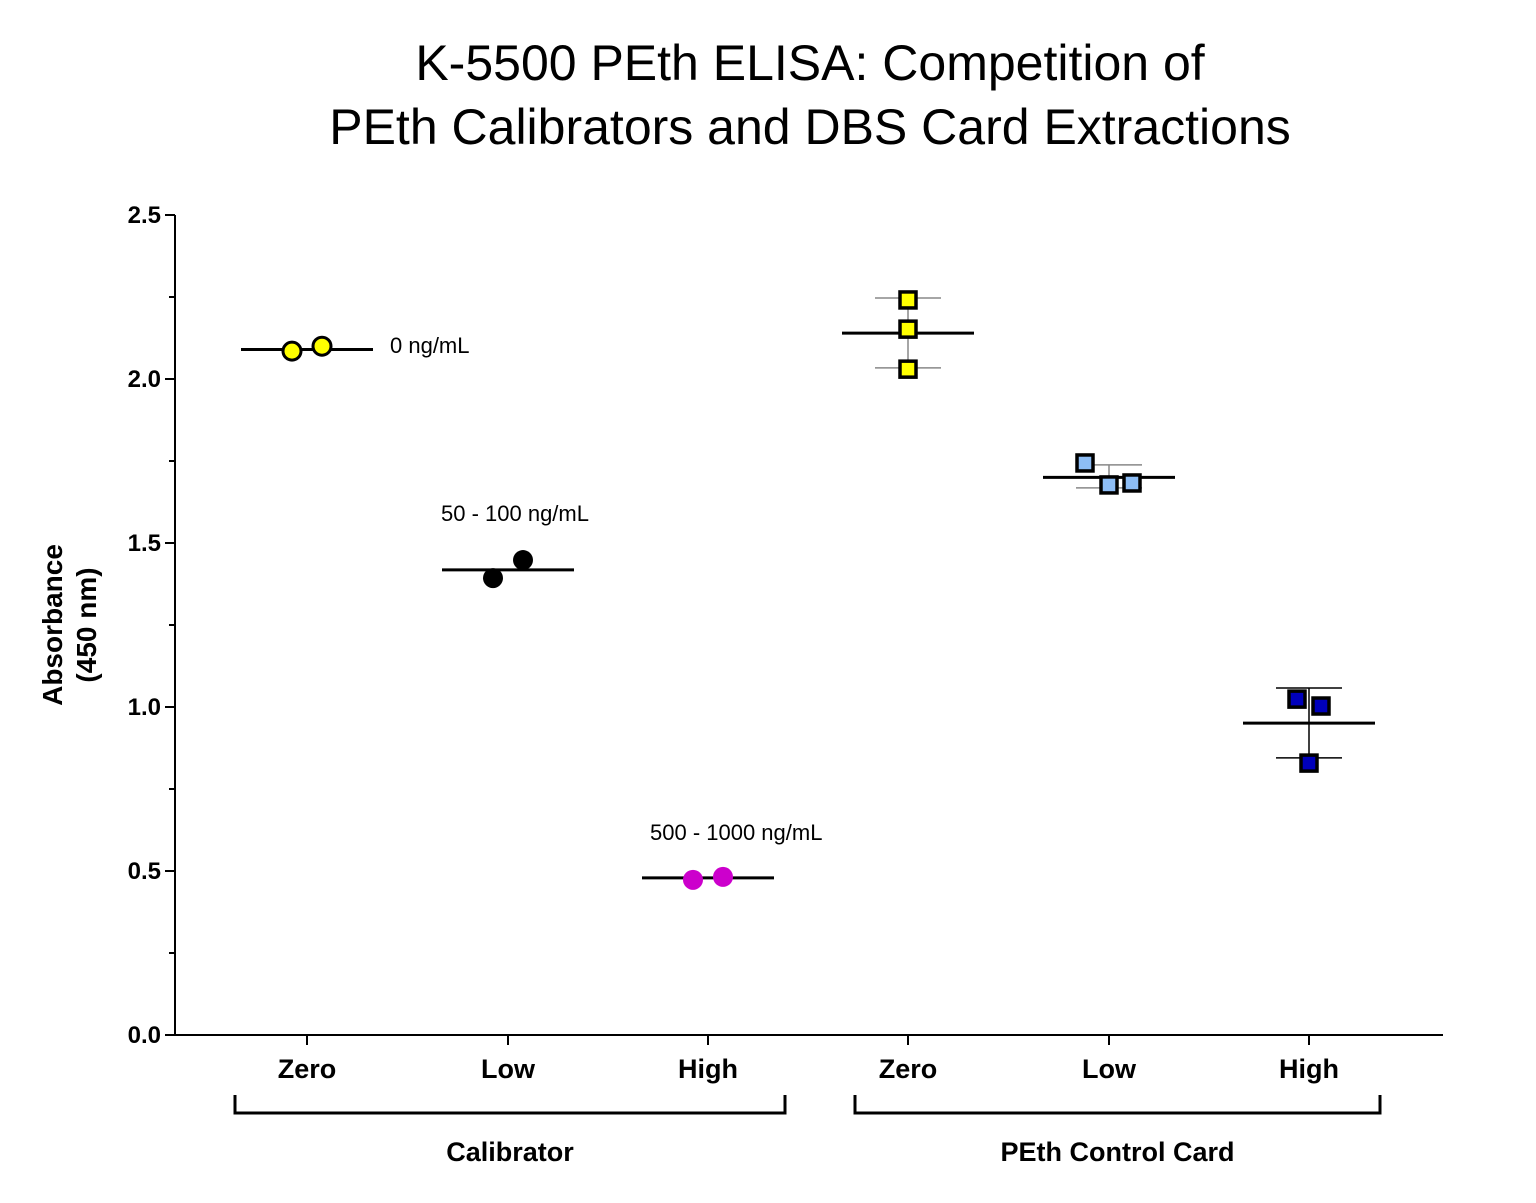 The image size is (1536, 1203). Describe the element at coordinates (52, 625) in the screenshot. I see `y-axis-label-line-1: Absorbance` at that location.